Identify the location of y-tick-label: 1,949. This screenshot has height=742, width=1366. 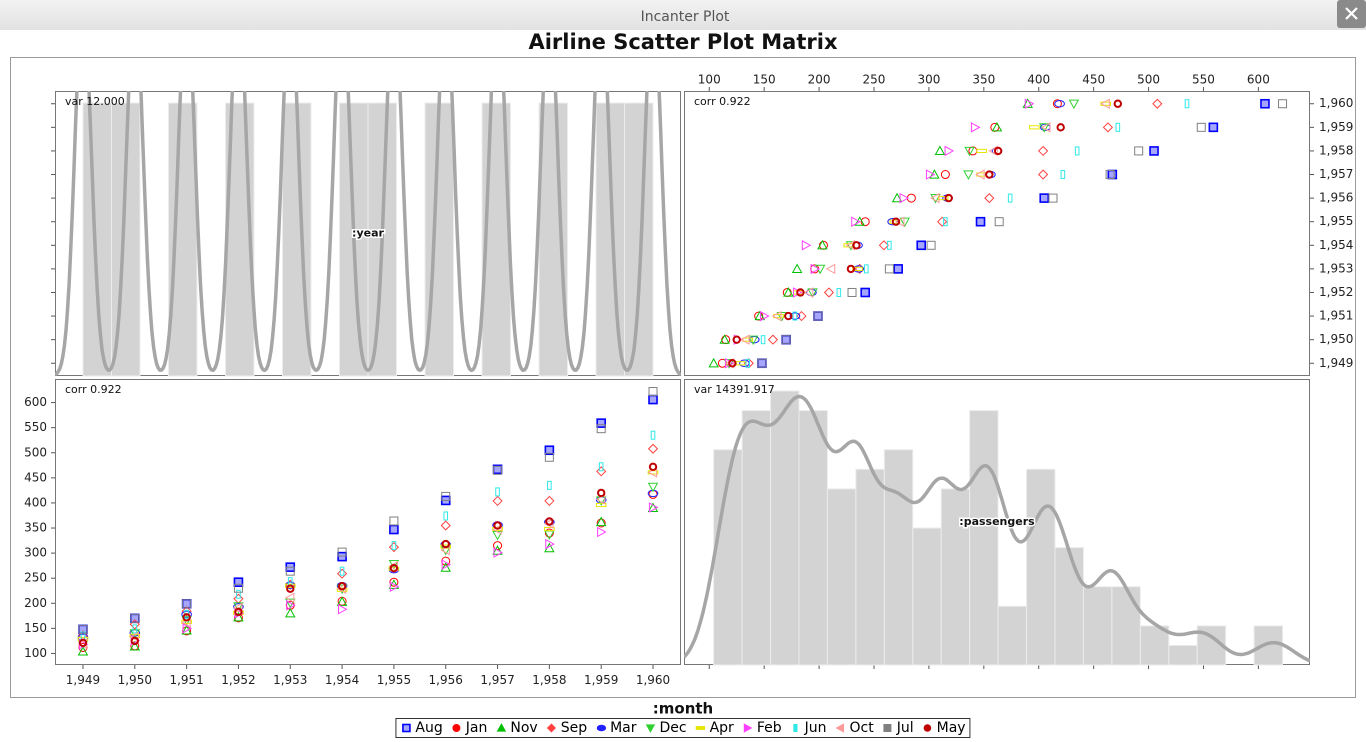
(1336, 363).